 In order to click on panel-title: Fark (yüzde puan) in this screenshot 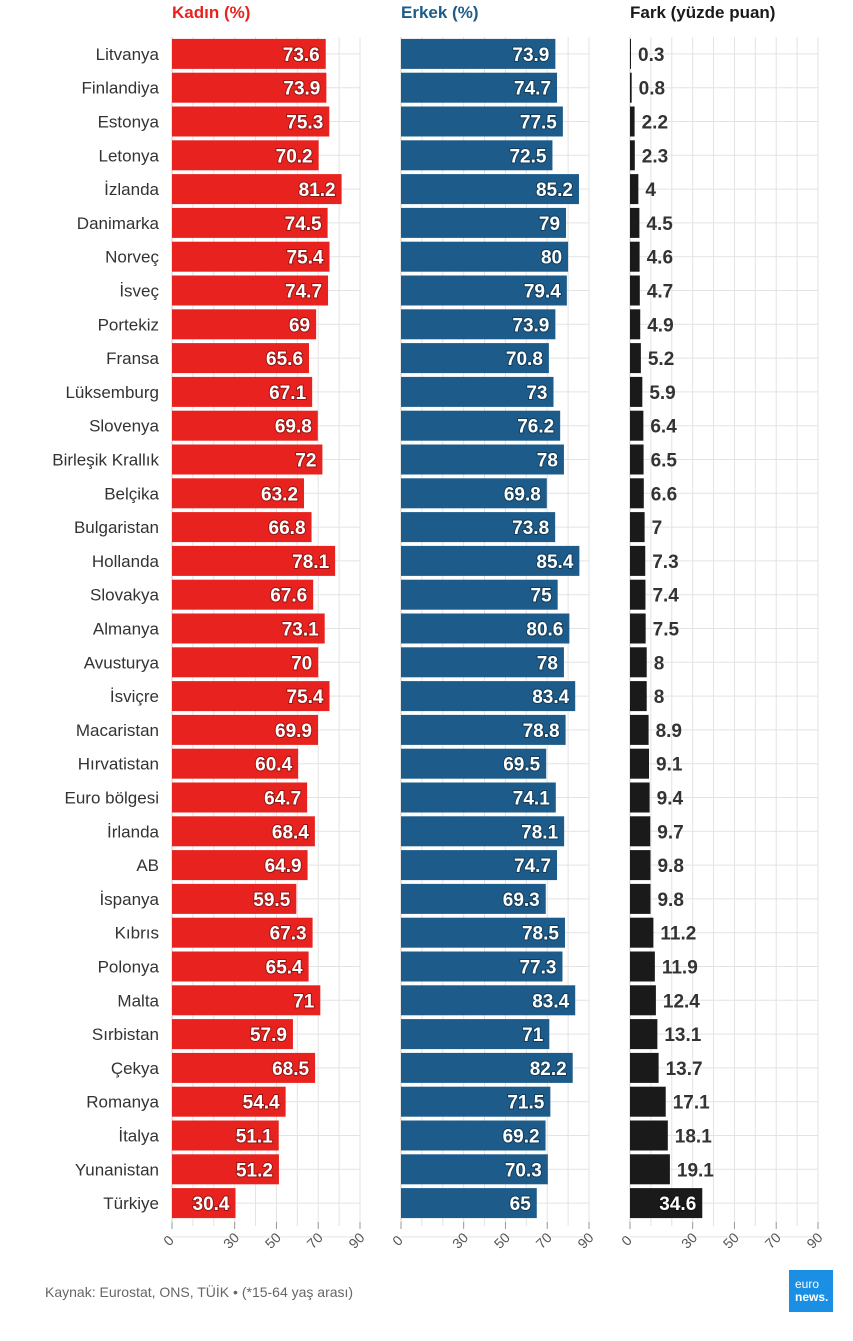, I will do `click(702, 12)`.